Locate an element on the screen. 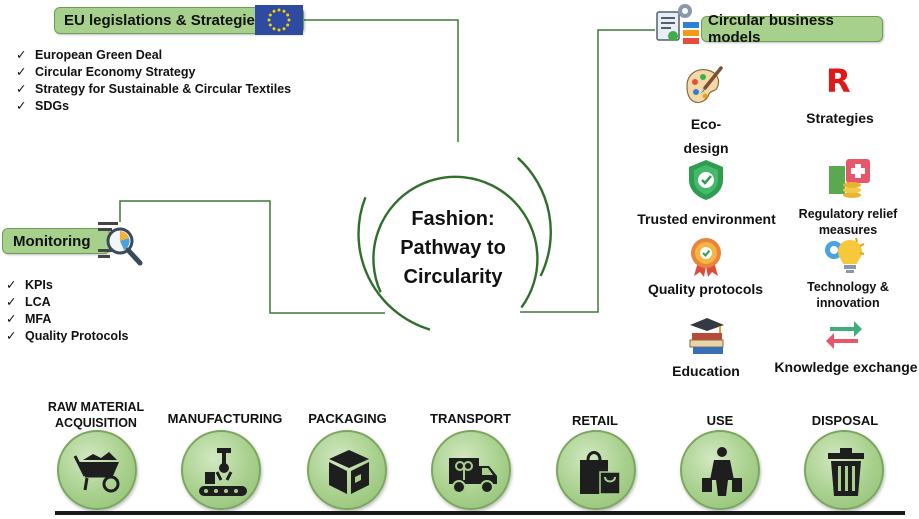 Image resolution: width=919 pixels, height=519 pixels. eu-legislation-title: EU legislations & Strategies is located at coordinates (164, 20).